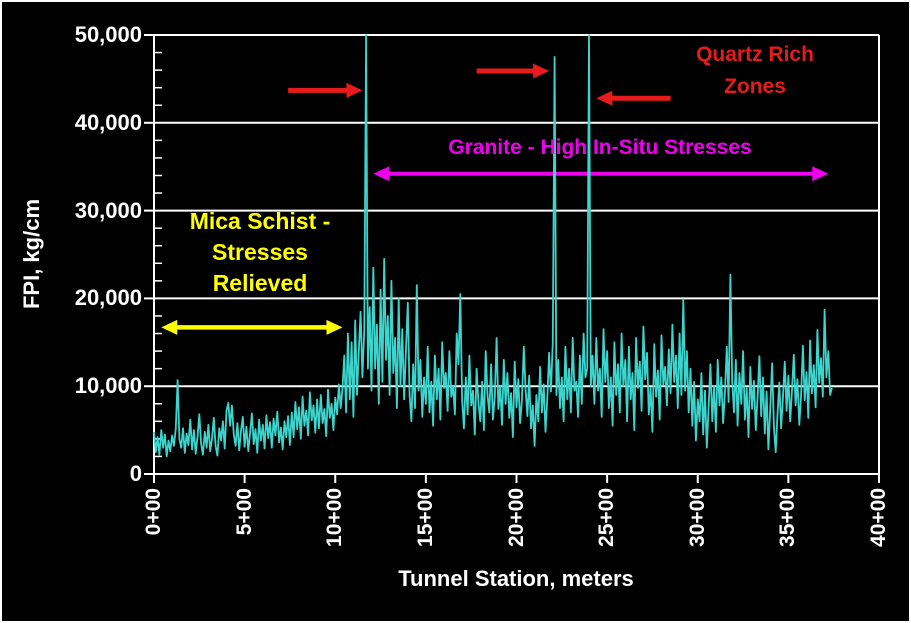  What do you see at coordinates (604, 98) in the screenshot?
I see `quartz-arrow-3-head` at bounding box center [604, 98].